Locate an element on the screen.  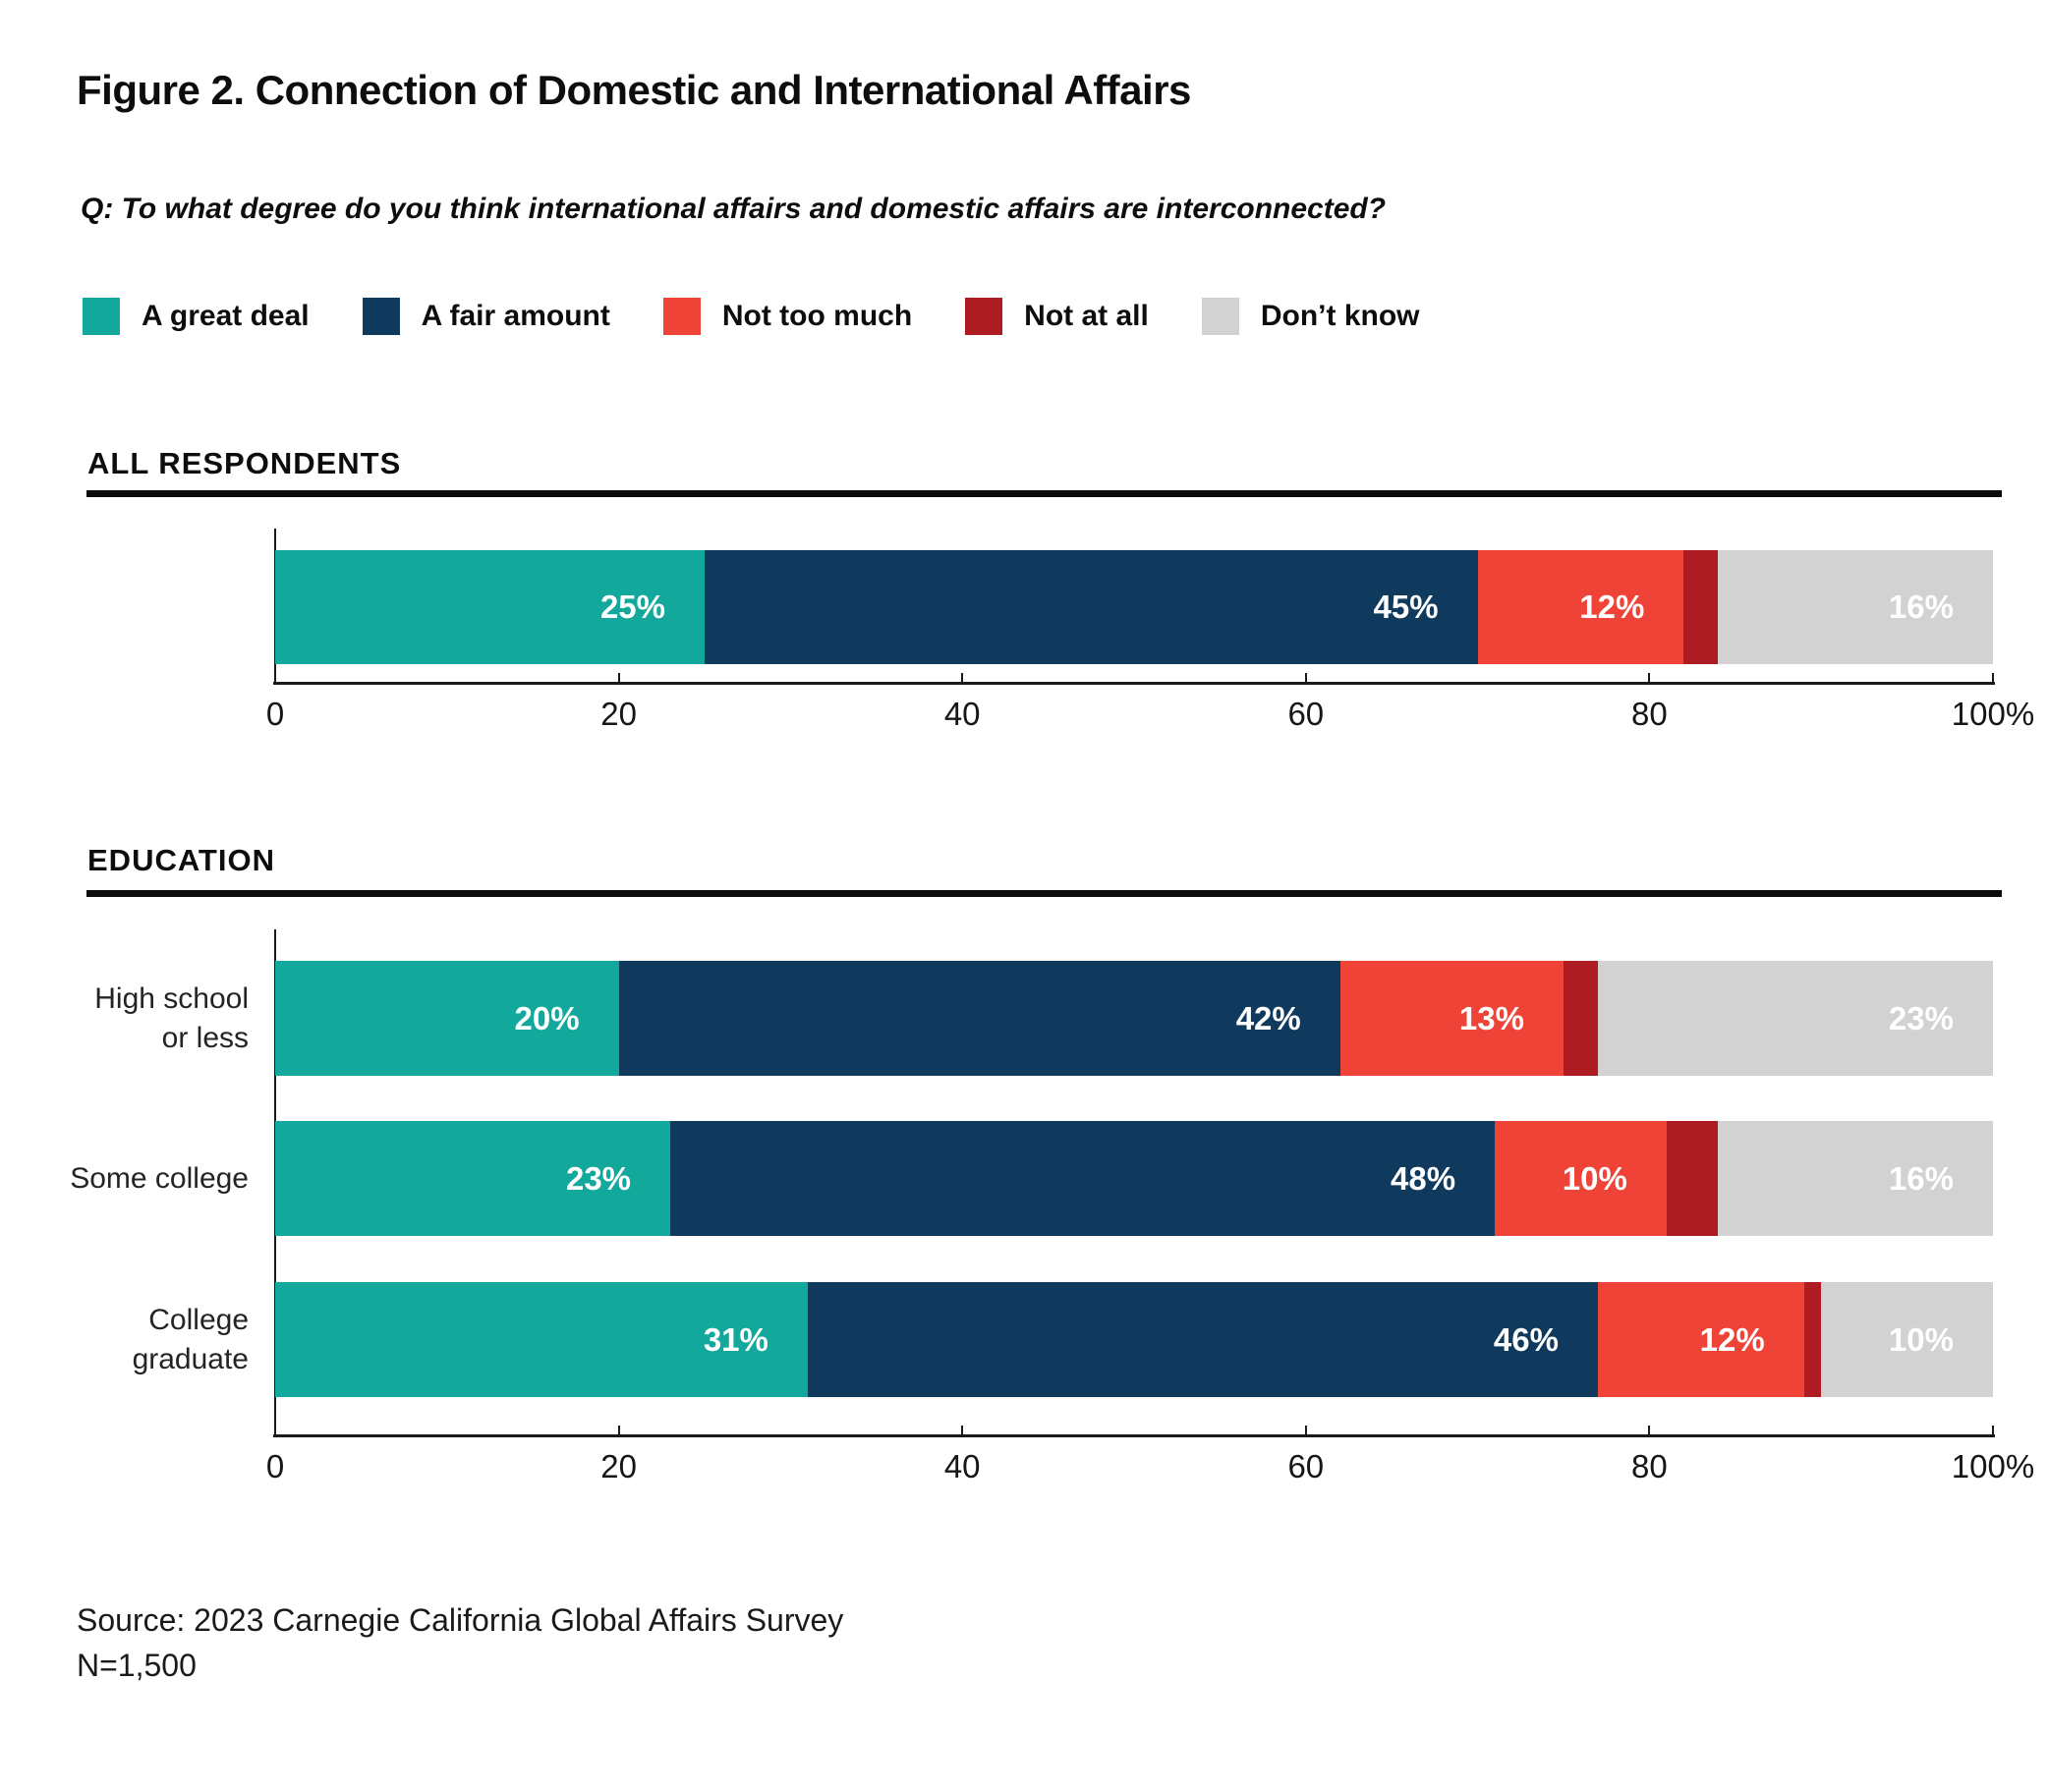
bar-row-college-graduate: College graduate 31% 46% 12% 10% is located at coordinates (1024, 1339).